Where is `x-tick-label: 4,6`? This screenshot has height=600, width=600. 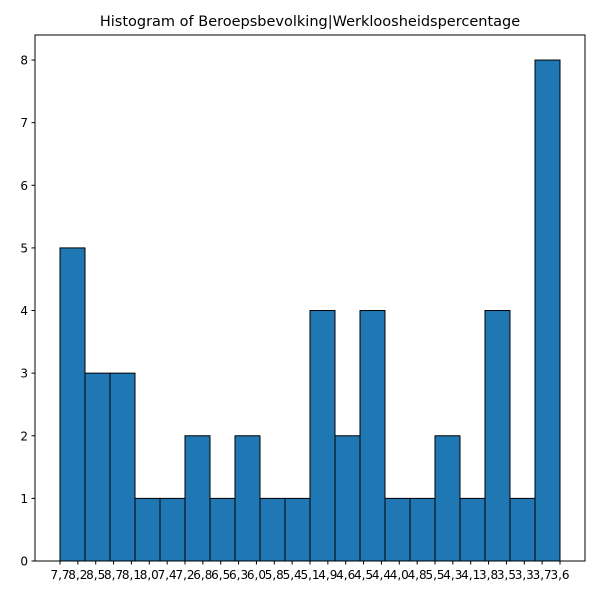 x-tick-label: 4,6 is located at coordinates (345, 575).